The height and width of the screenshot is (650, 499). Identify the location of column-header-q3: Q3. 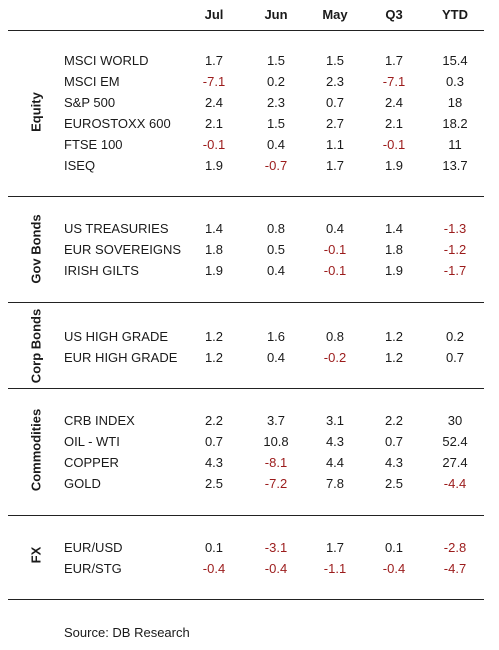
(394, 14).